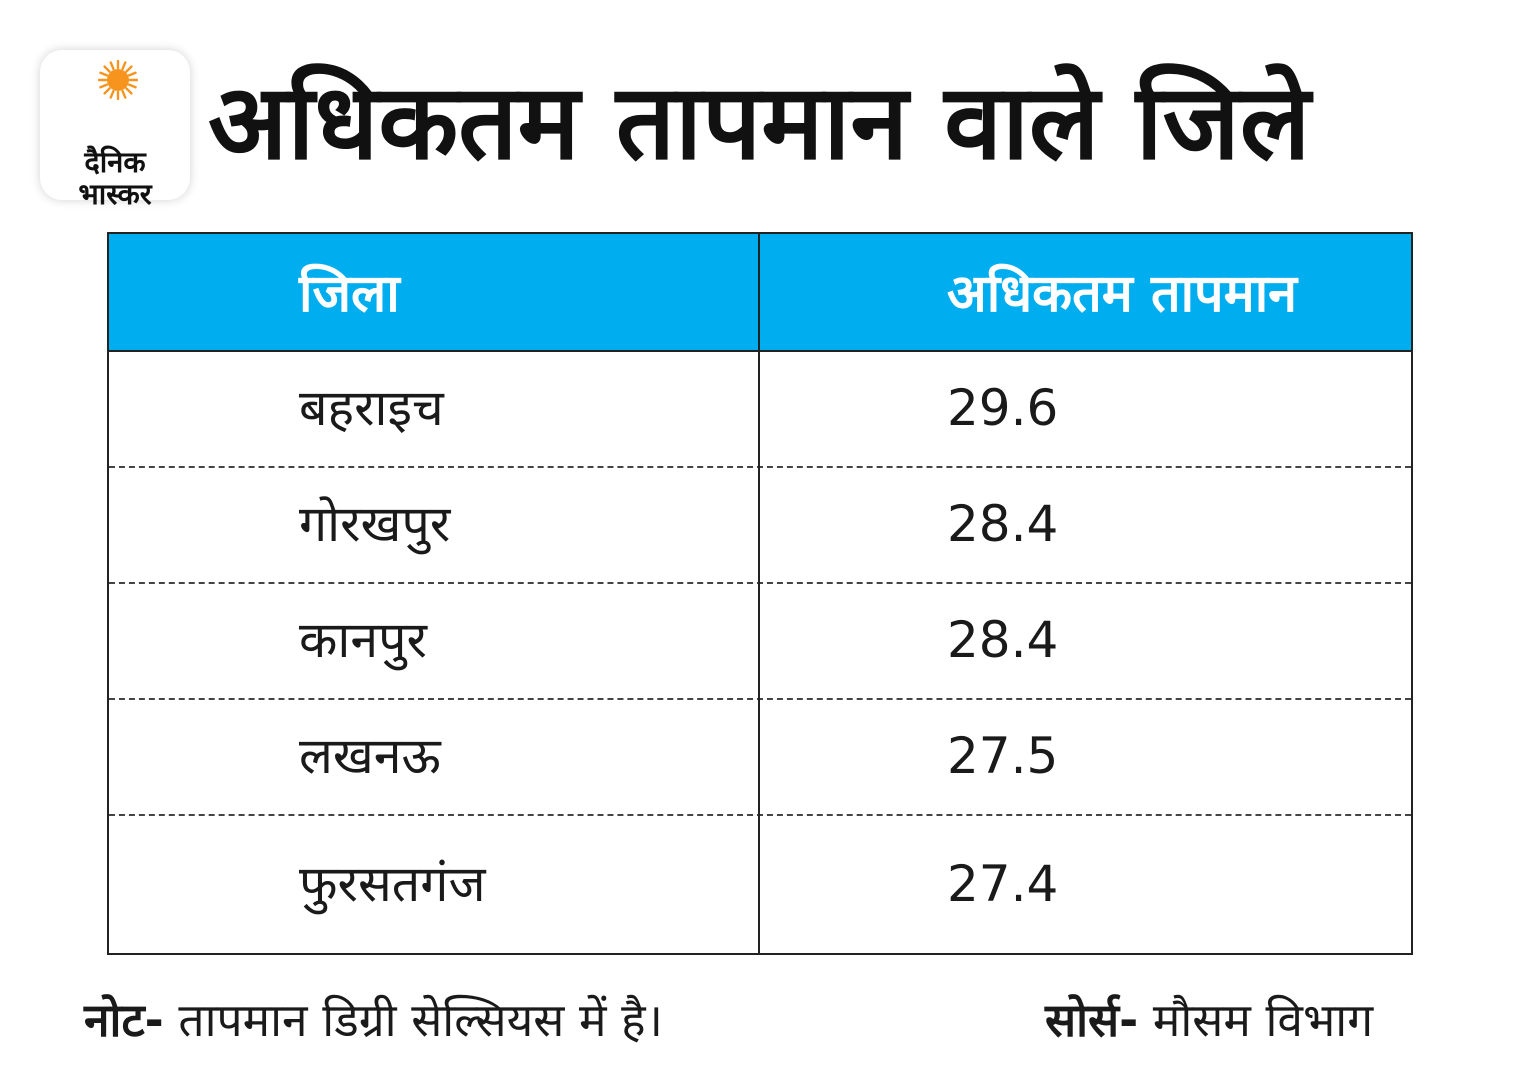 Image resolution: width=1521 pixels, height=1083 pixels. Describe the element at coordinates (124, 1020) in the screenshot. I see `note-label: नोट-` at that location.